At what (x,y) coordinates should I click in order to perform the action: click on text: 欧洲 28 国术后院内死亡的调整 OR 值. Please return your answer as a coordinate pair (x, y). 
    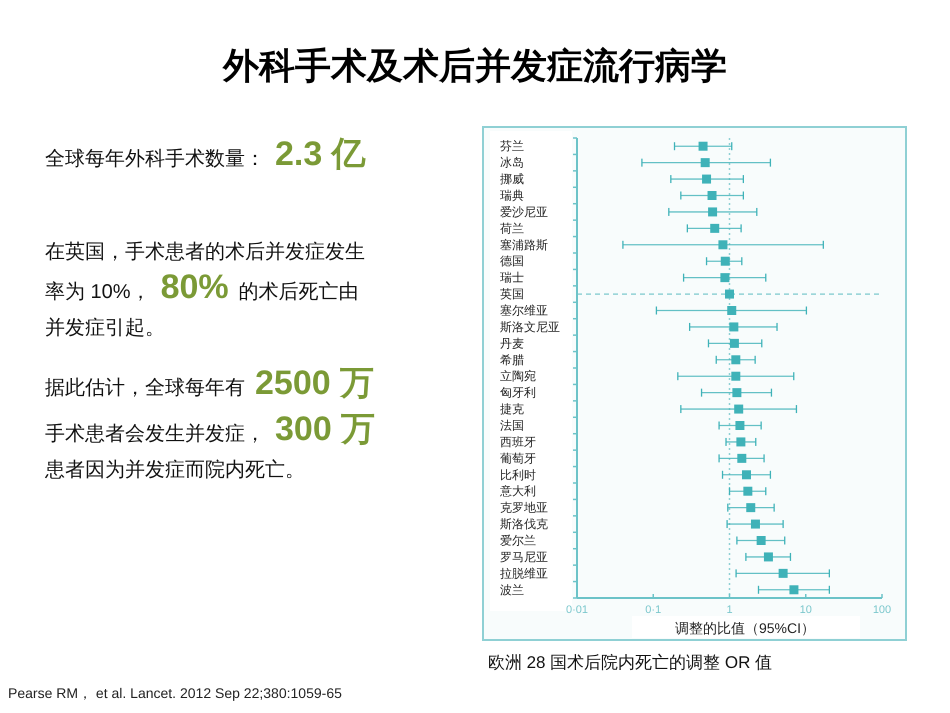
    Looking at the image, I should click on (630, 662).